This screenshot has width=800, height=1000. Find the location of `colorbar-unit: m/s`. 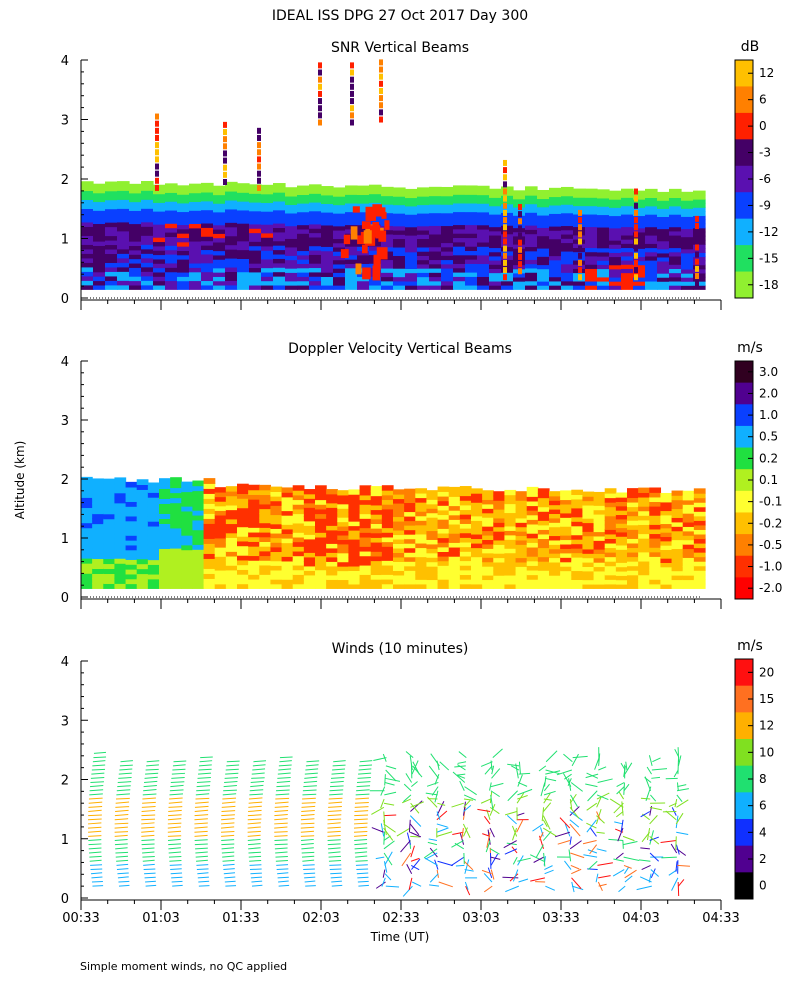

colorbar-unit: m/s is located at coordinates (750, 646).